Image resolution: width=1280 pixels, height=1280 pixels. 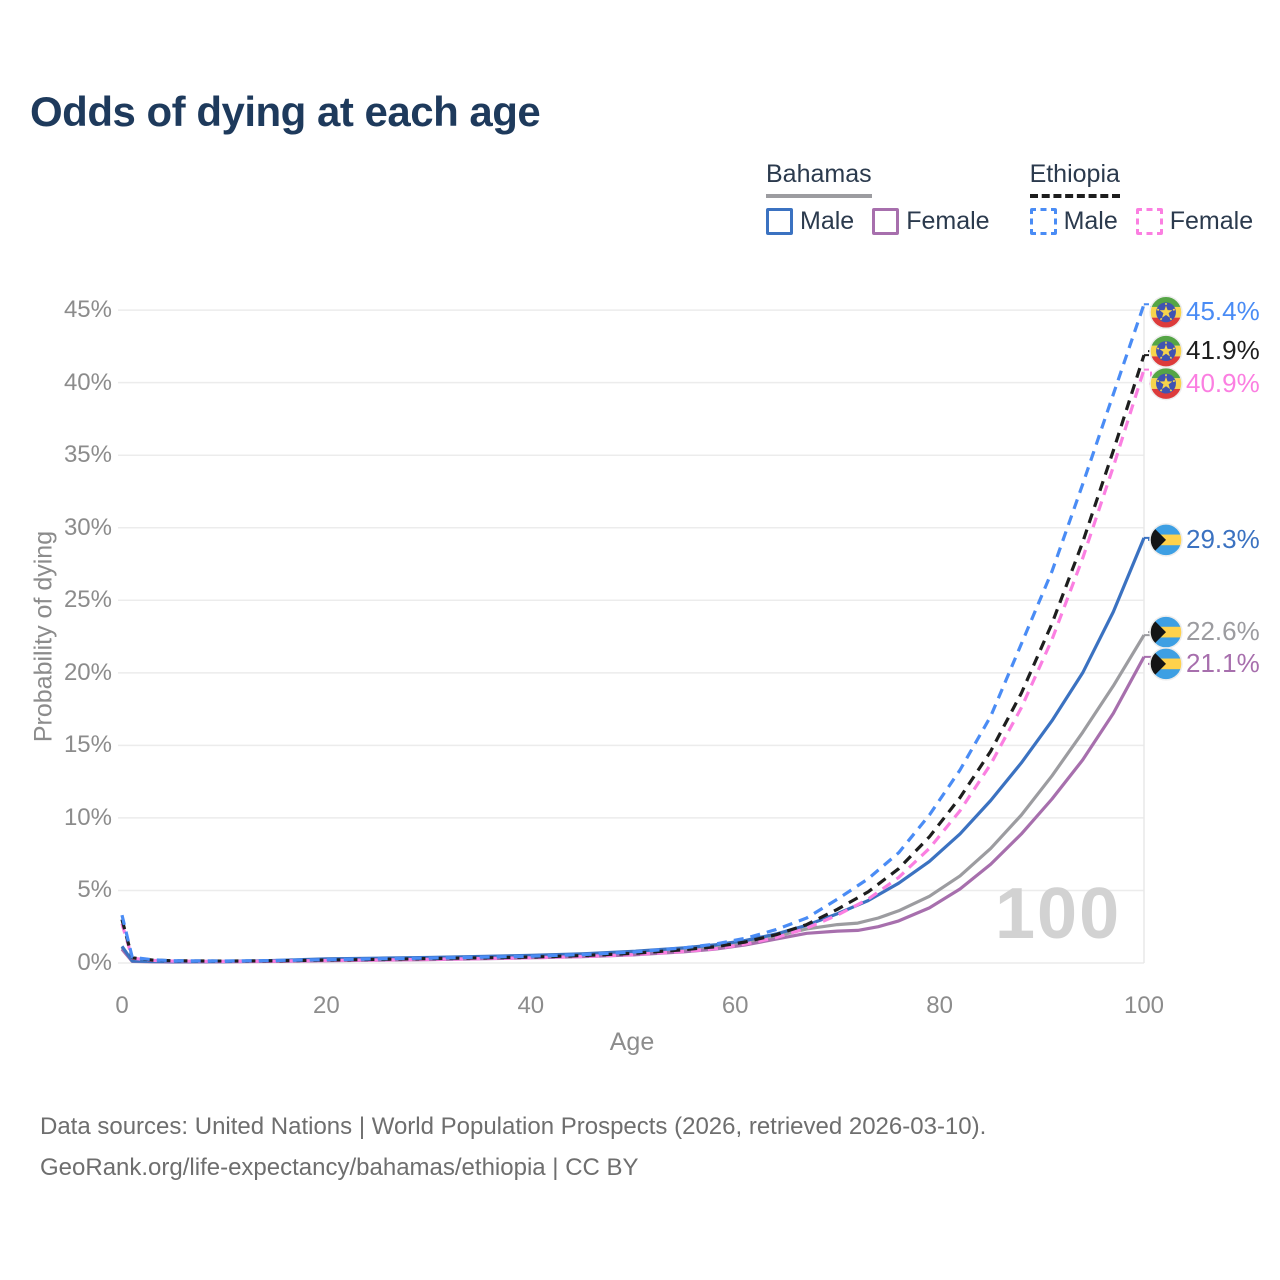 I want to click on legend-item-ethiopia-male: Male, so click(x=1073, y=221).